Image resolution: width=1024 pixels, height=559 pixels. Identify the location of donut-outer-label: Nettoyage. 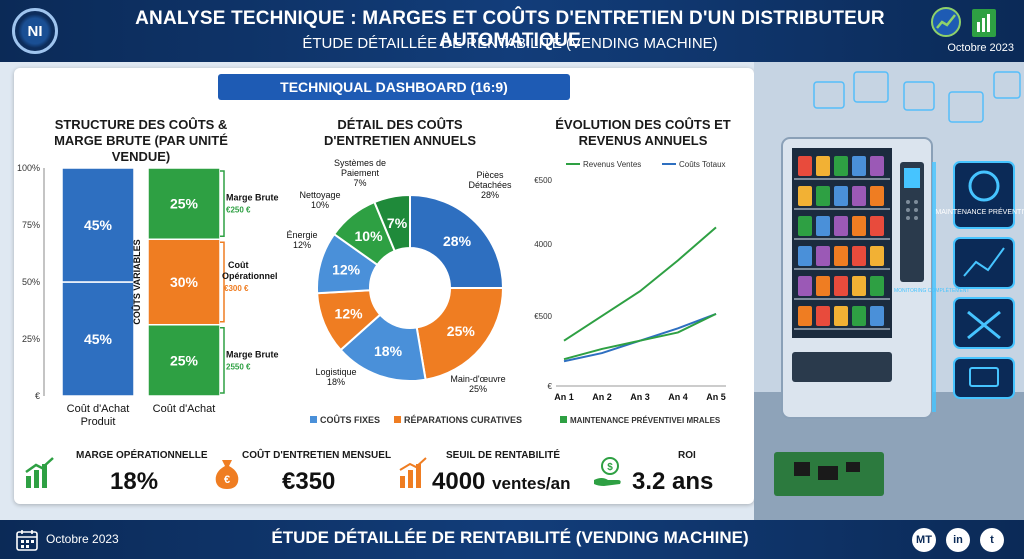
(319, 195).